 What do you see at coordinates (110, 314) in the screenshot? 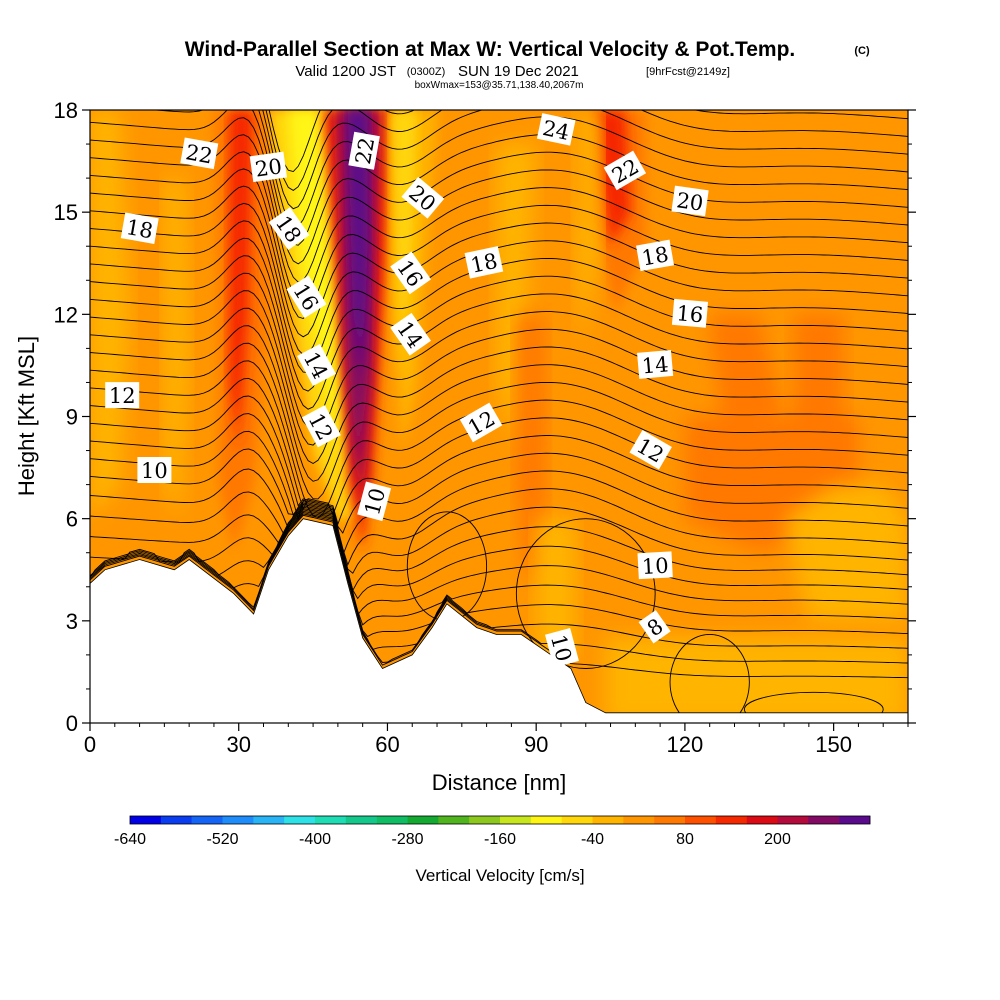
I see `band-weak-left` at bounding box center [110, 314].